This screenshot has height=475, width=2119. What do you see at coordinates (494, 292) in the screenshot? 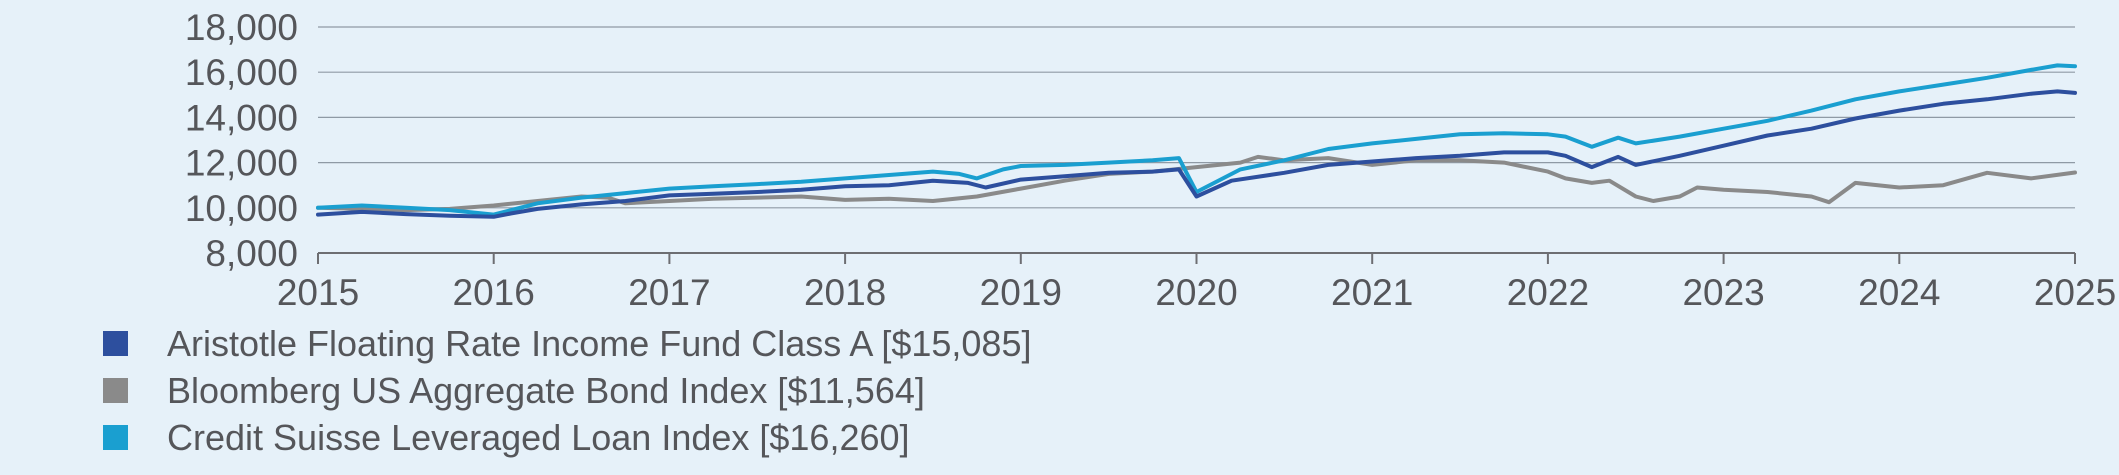
I see `x-tick-label: 2016` at bounding box center [494, 292].